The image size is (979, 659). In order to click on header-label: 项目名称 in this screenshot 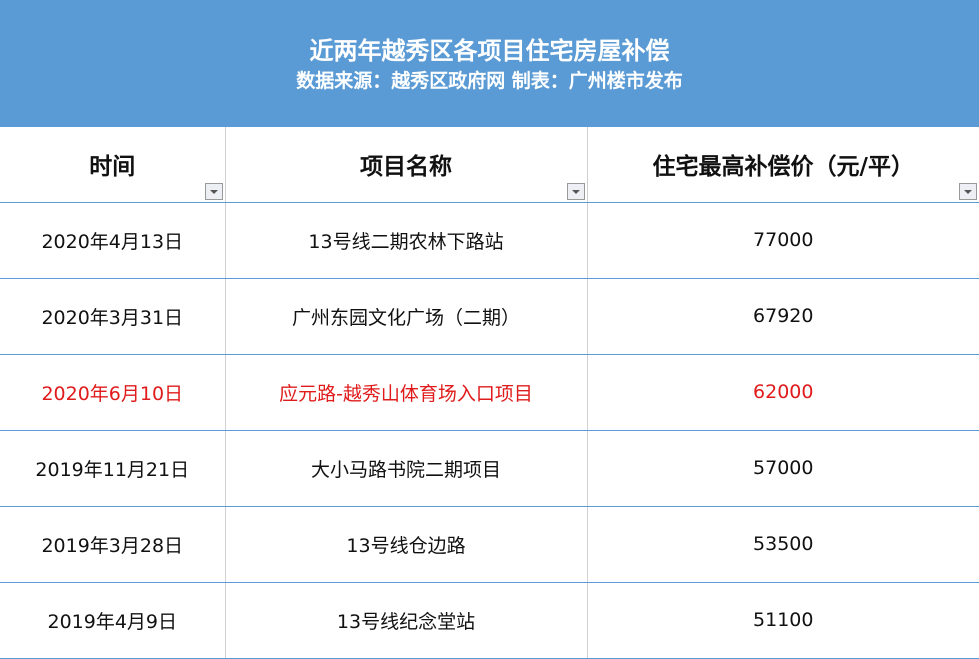, I will do `click(406, 167)`.